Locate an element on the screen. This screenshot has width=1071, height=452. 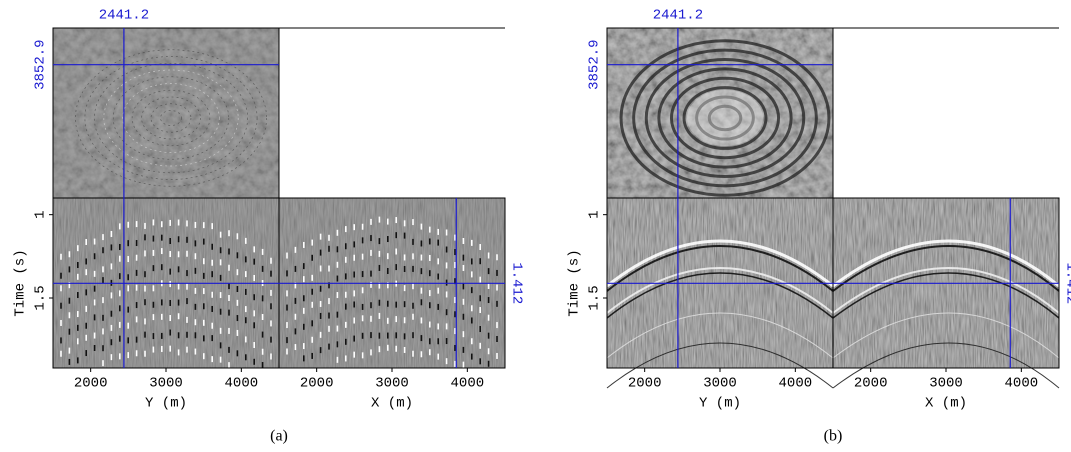
caption: (a) is located at coordinates (279, 436).